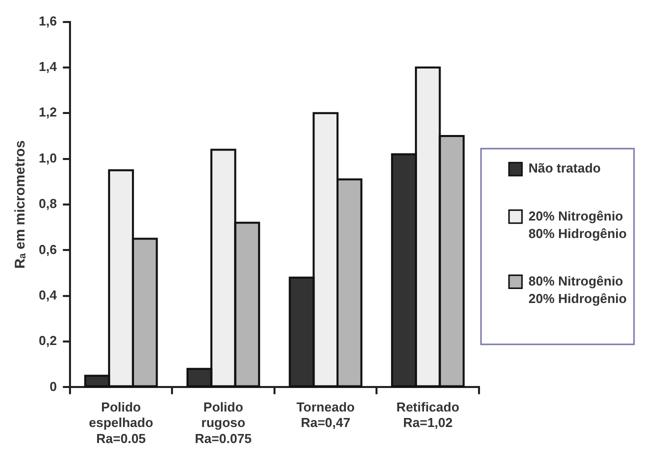 The image size is (648, 461). What do you see at coordinates (48, 294) in the screenshot?
I see `y-tick-label: 0,4` at bounding box center [48, 294].